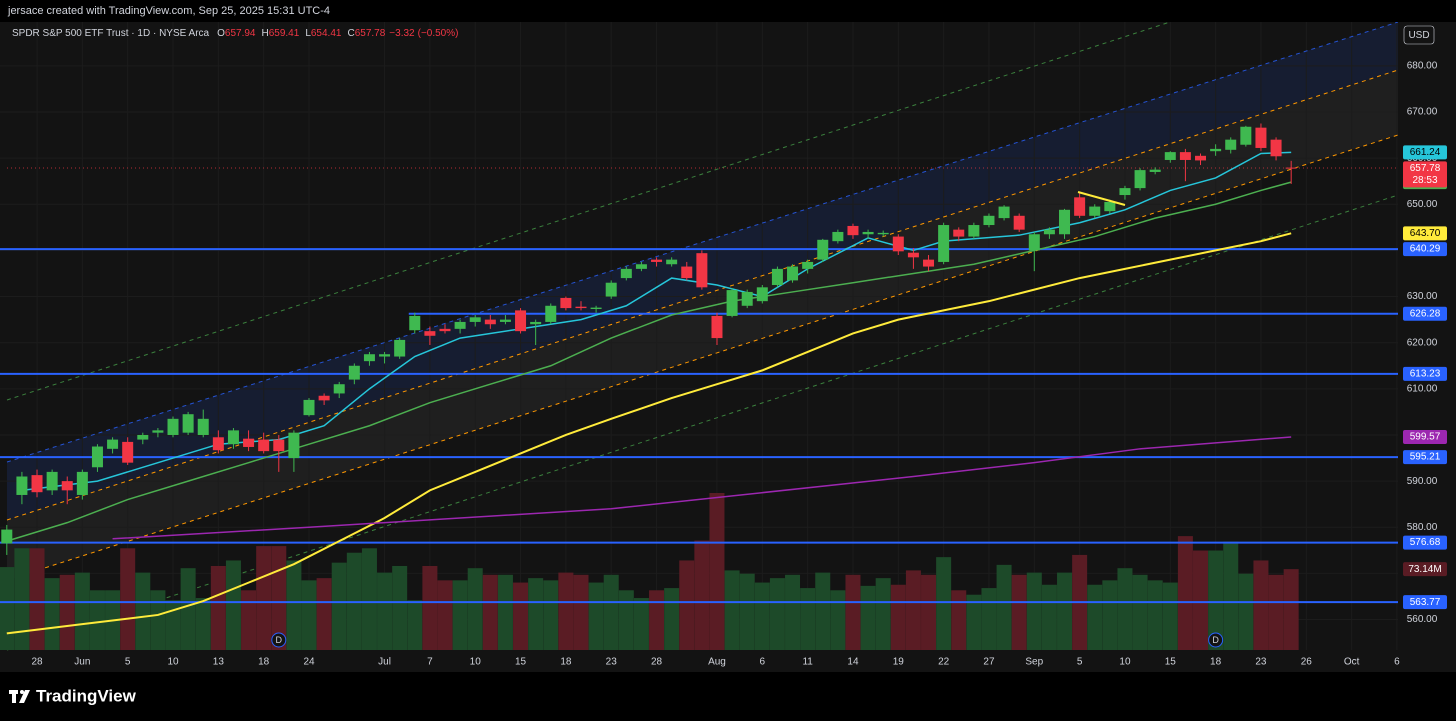 This screenshot has width=1456, height=721. What do you see at coordinates (1422, 619) in the screenshot?
I see `y-tick-label: 560.00` at bounding box center [1422, 619].